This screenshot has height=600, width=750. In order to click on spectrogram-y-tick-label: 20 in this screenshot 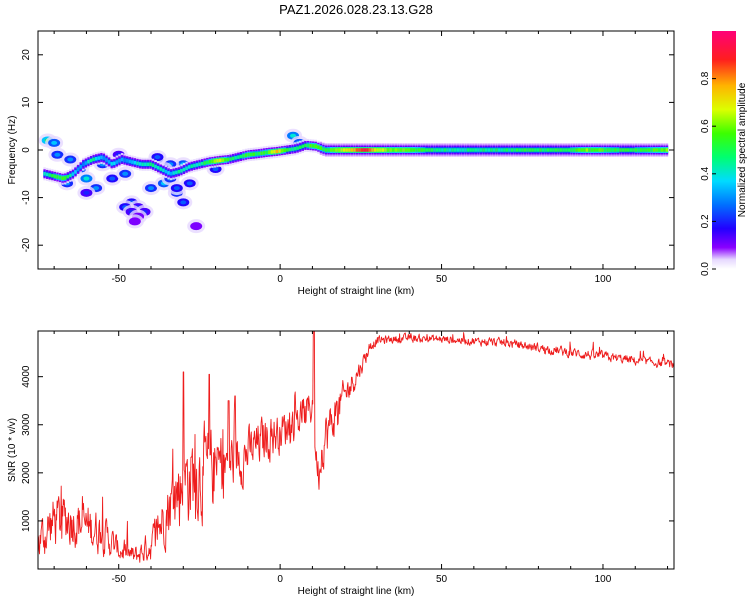, I will do `click(26, 55)`.